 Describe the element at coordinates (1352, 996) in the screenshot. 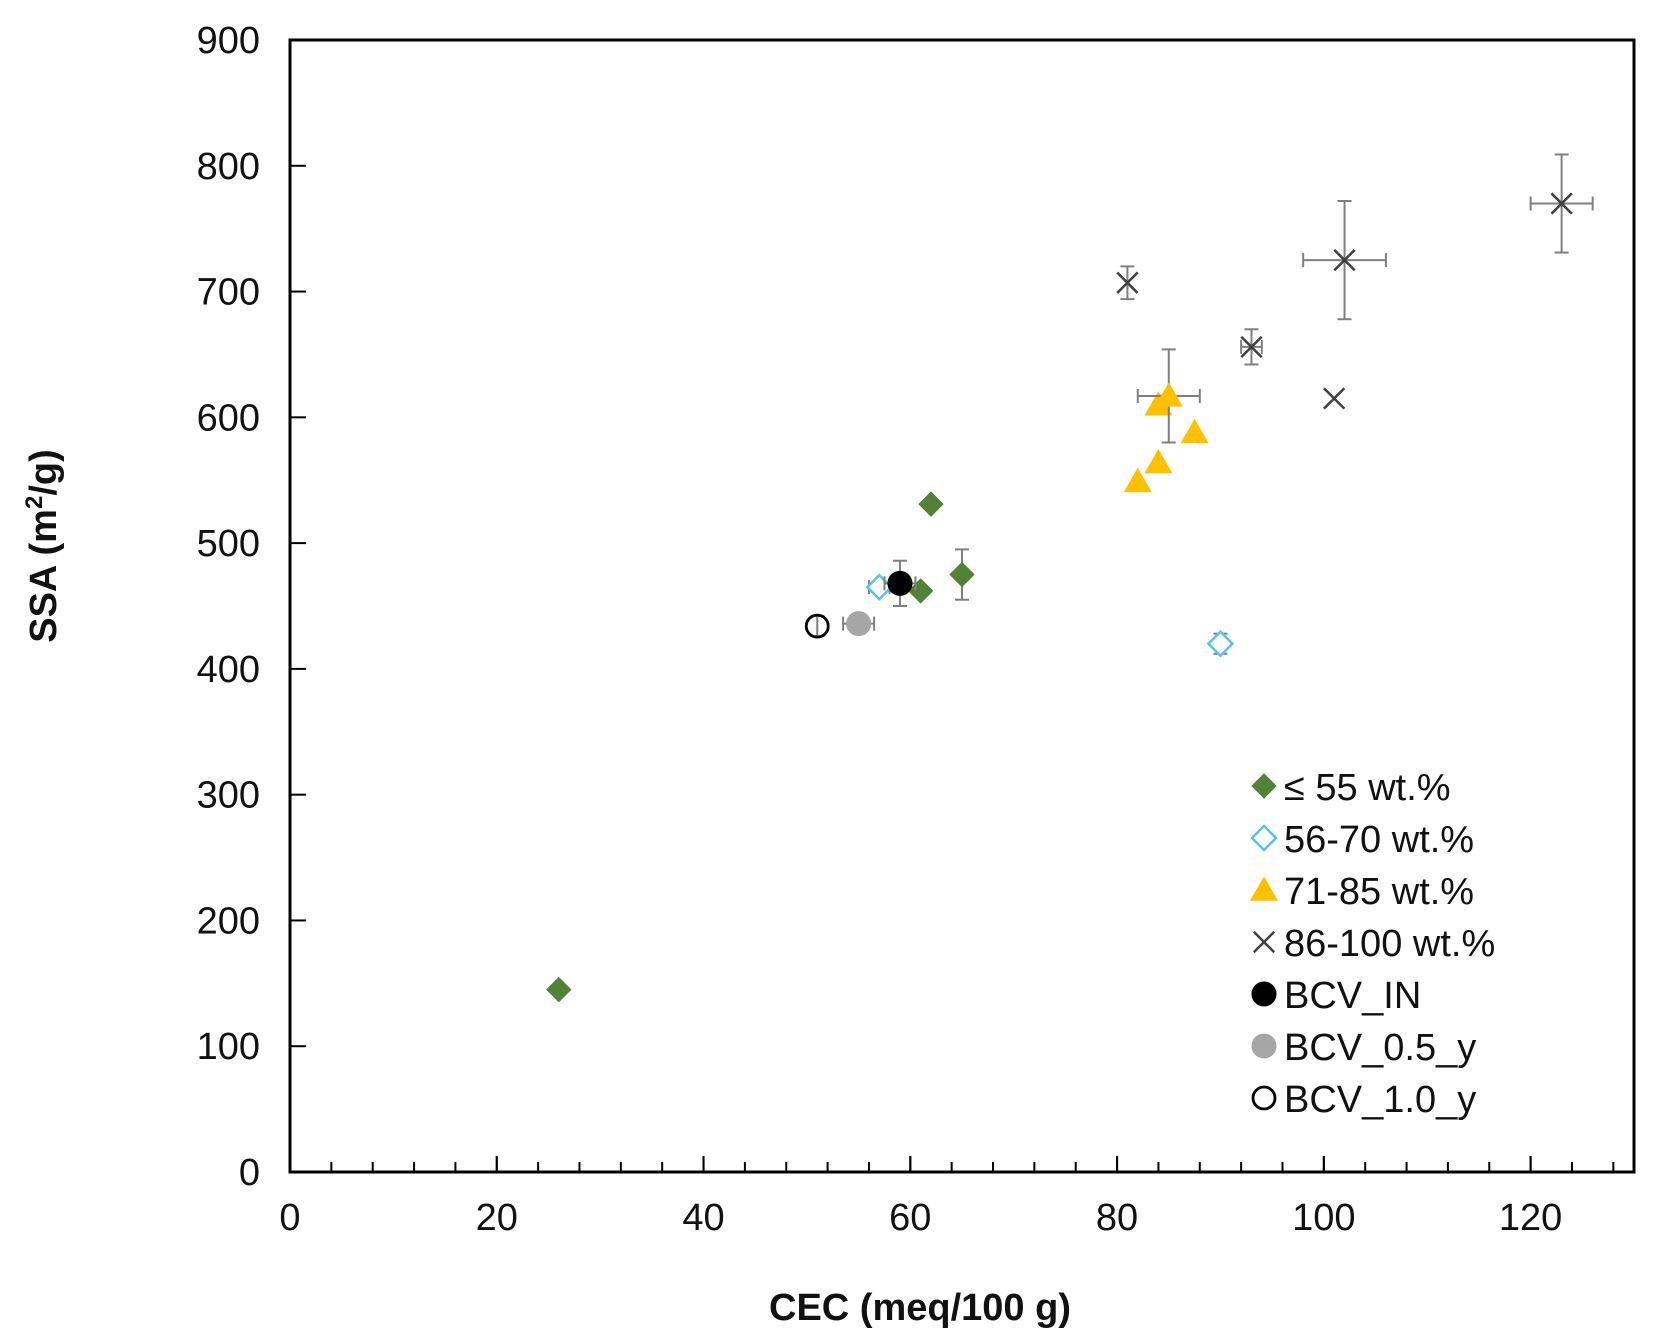

I see `legend-label: BCV_IN` at that location.